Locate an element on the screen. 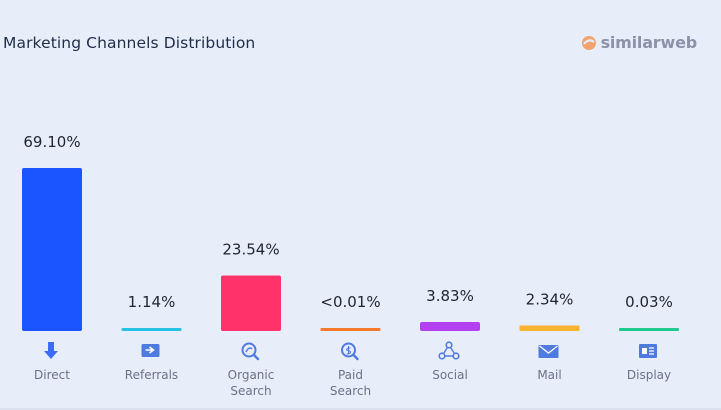 The height and width of the screenshot is (410, 721). organic-search-icon is located at coordinates (250, 351).